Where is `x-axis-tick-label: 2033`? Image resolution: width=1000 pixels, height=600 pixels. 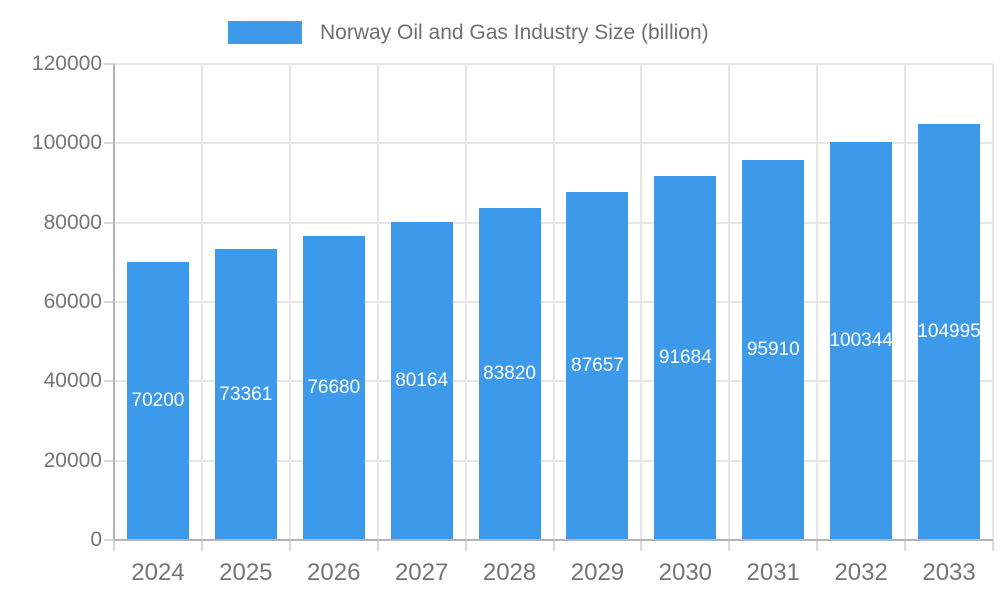 x-axis-tick-label: 2033 is located at coordinates (949, 572).